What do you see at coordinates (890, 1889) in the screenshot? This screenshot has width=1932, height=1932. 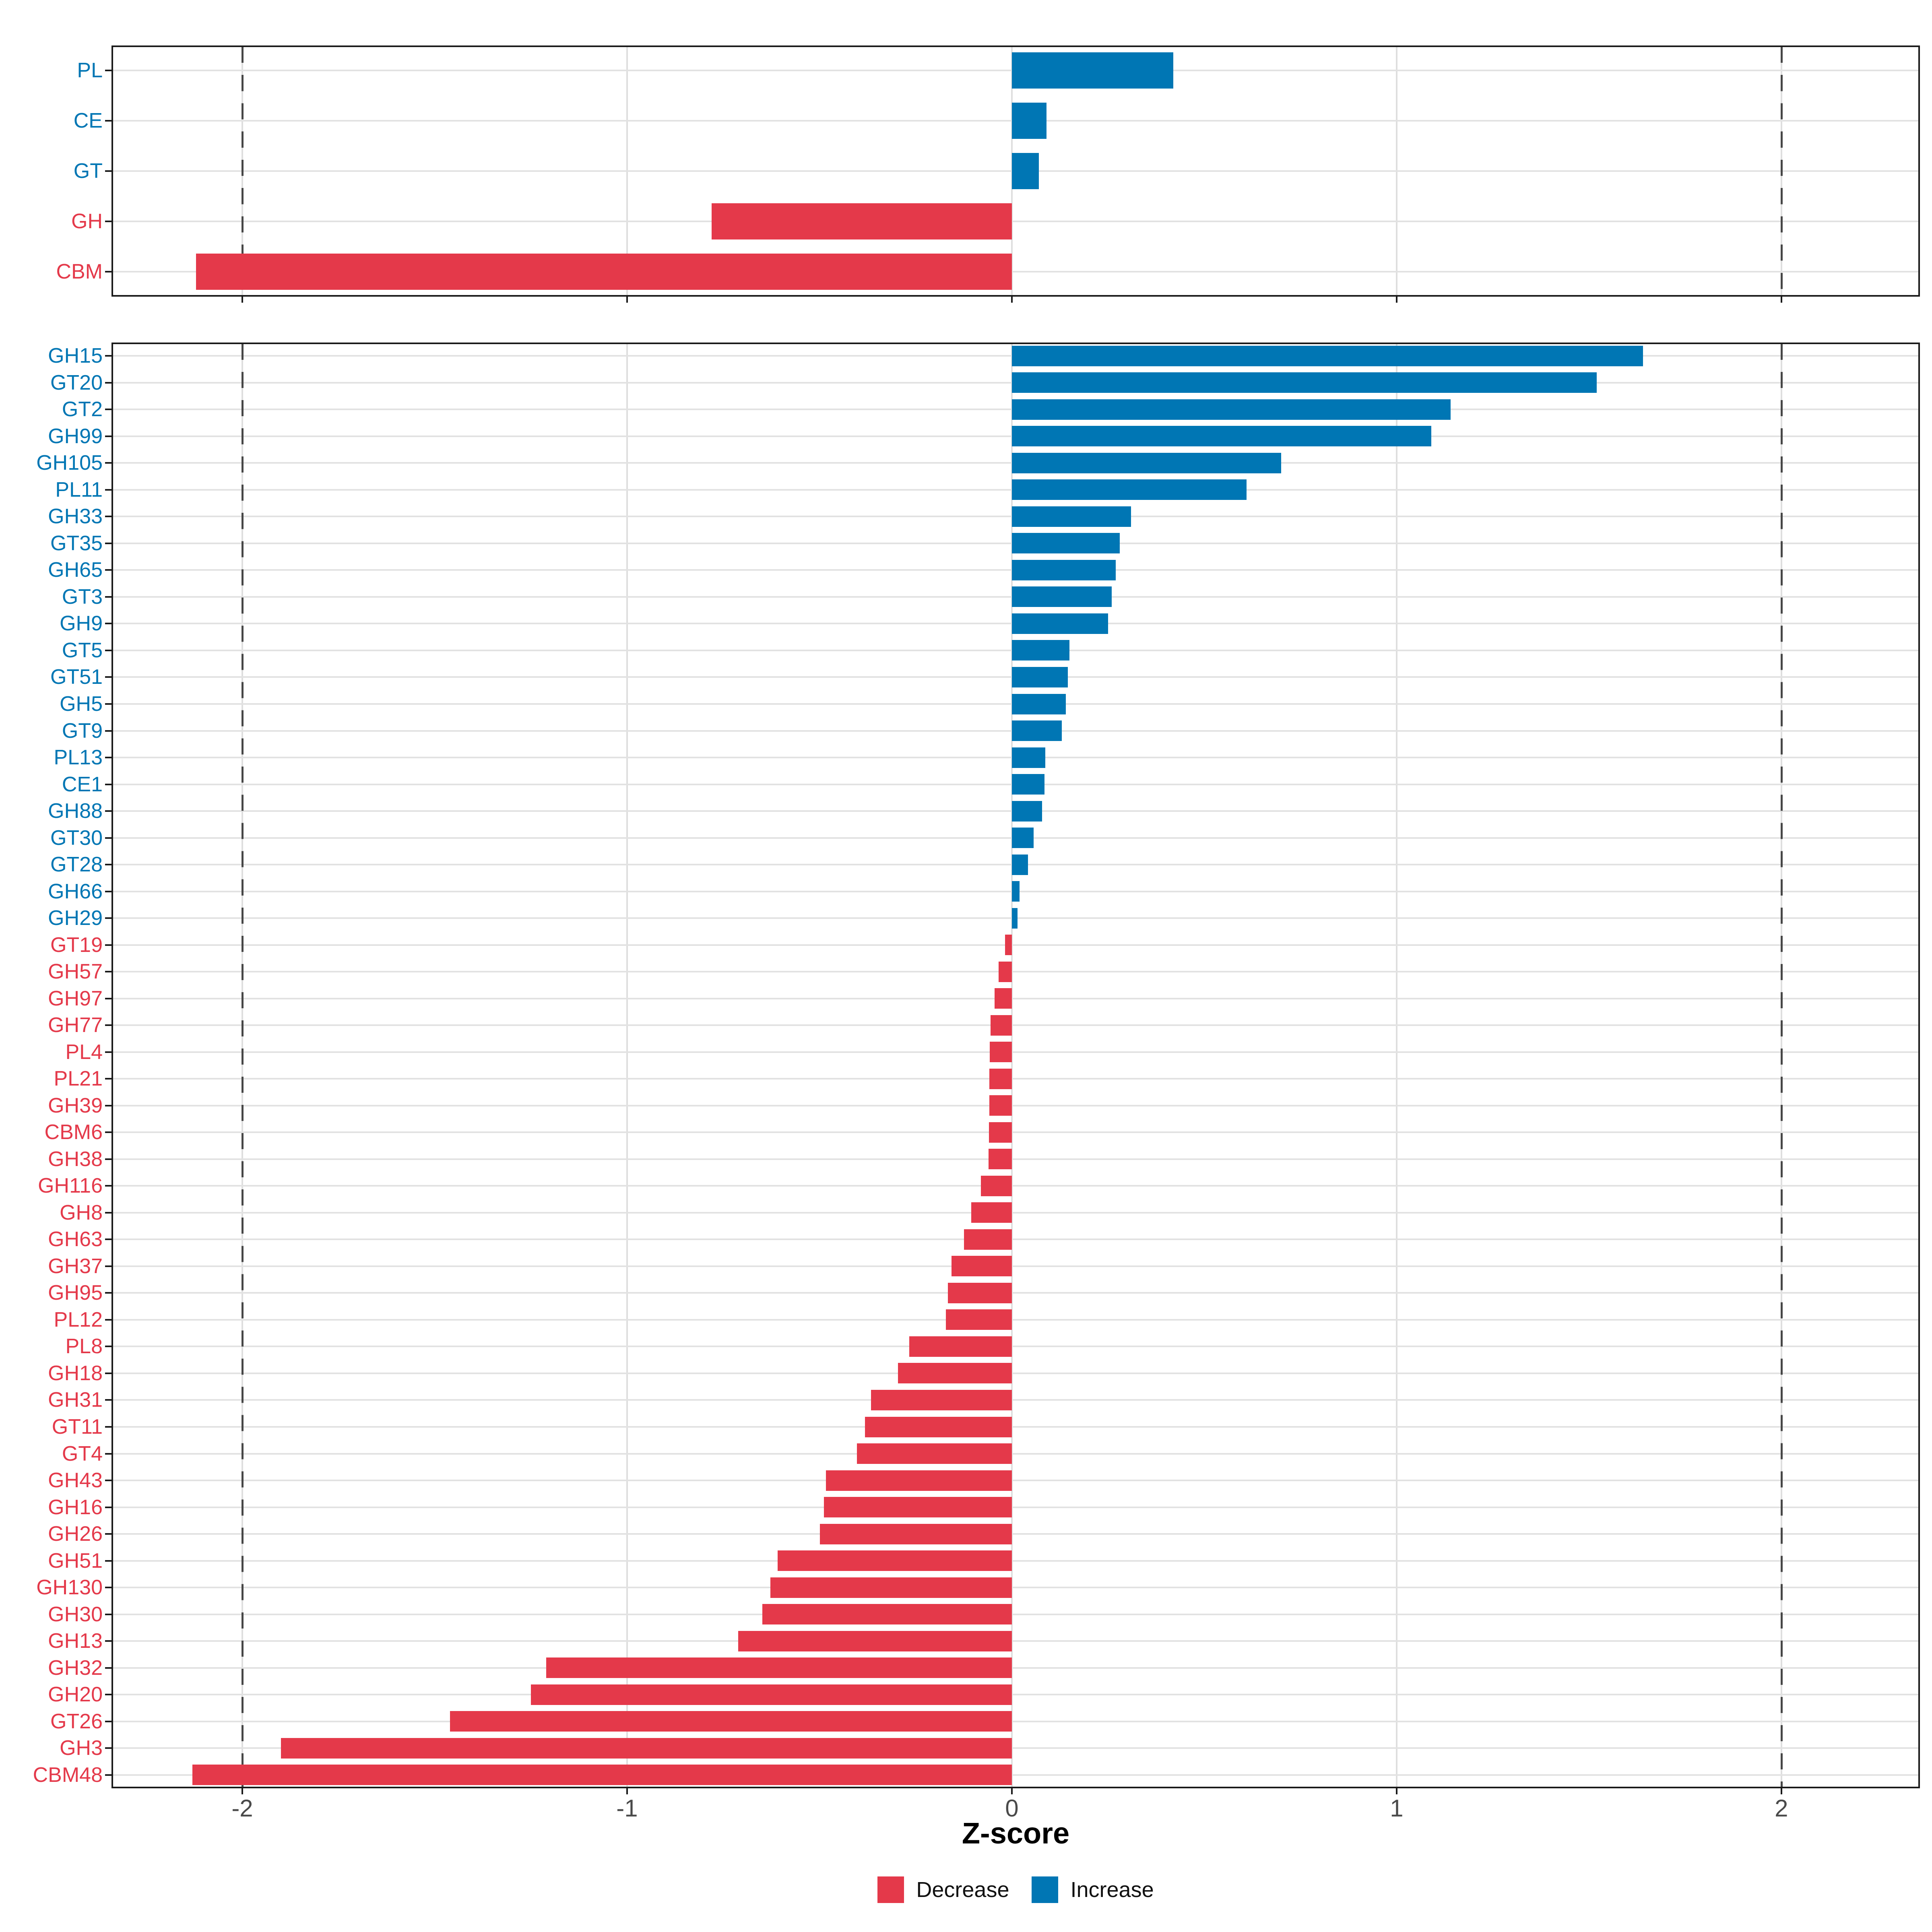 I see `decrease-swatch` at bounding box center [890, 1889].